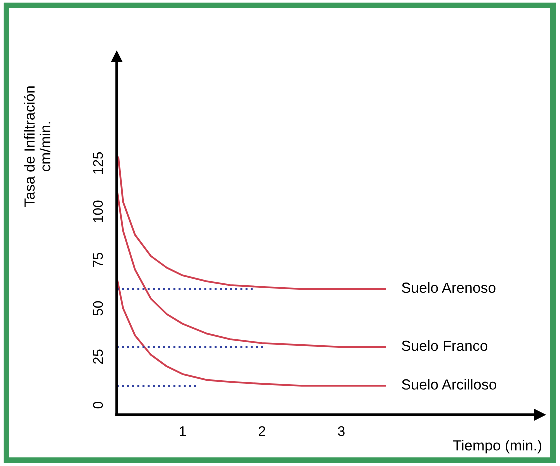  Describe the element at coordinates (341, 431) in the screenshot. I see `x-tick-label: 3` at that location.